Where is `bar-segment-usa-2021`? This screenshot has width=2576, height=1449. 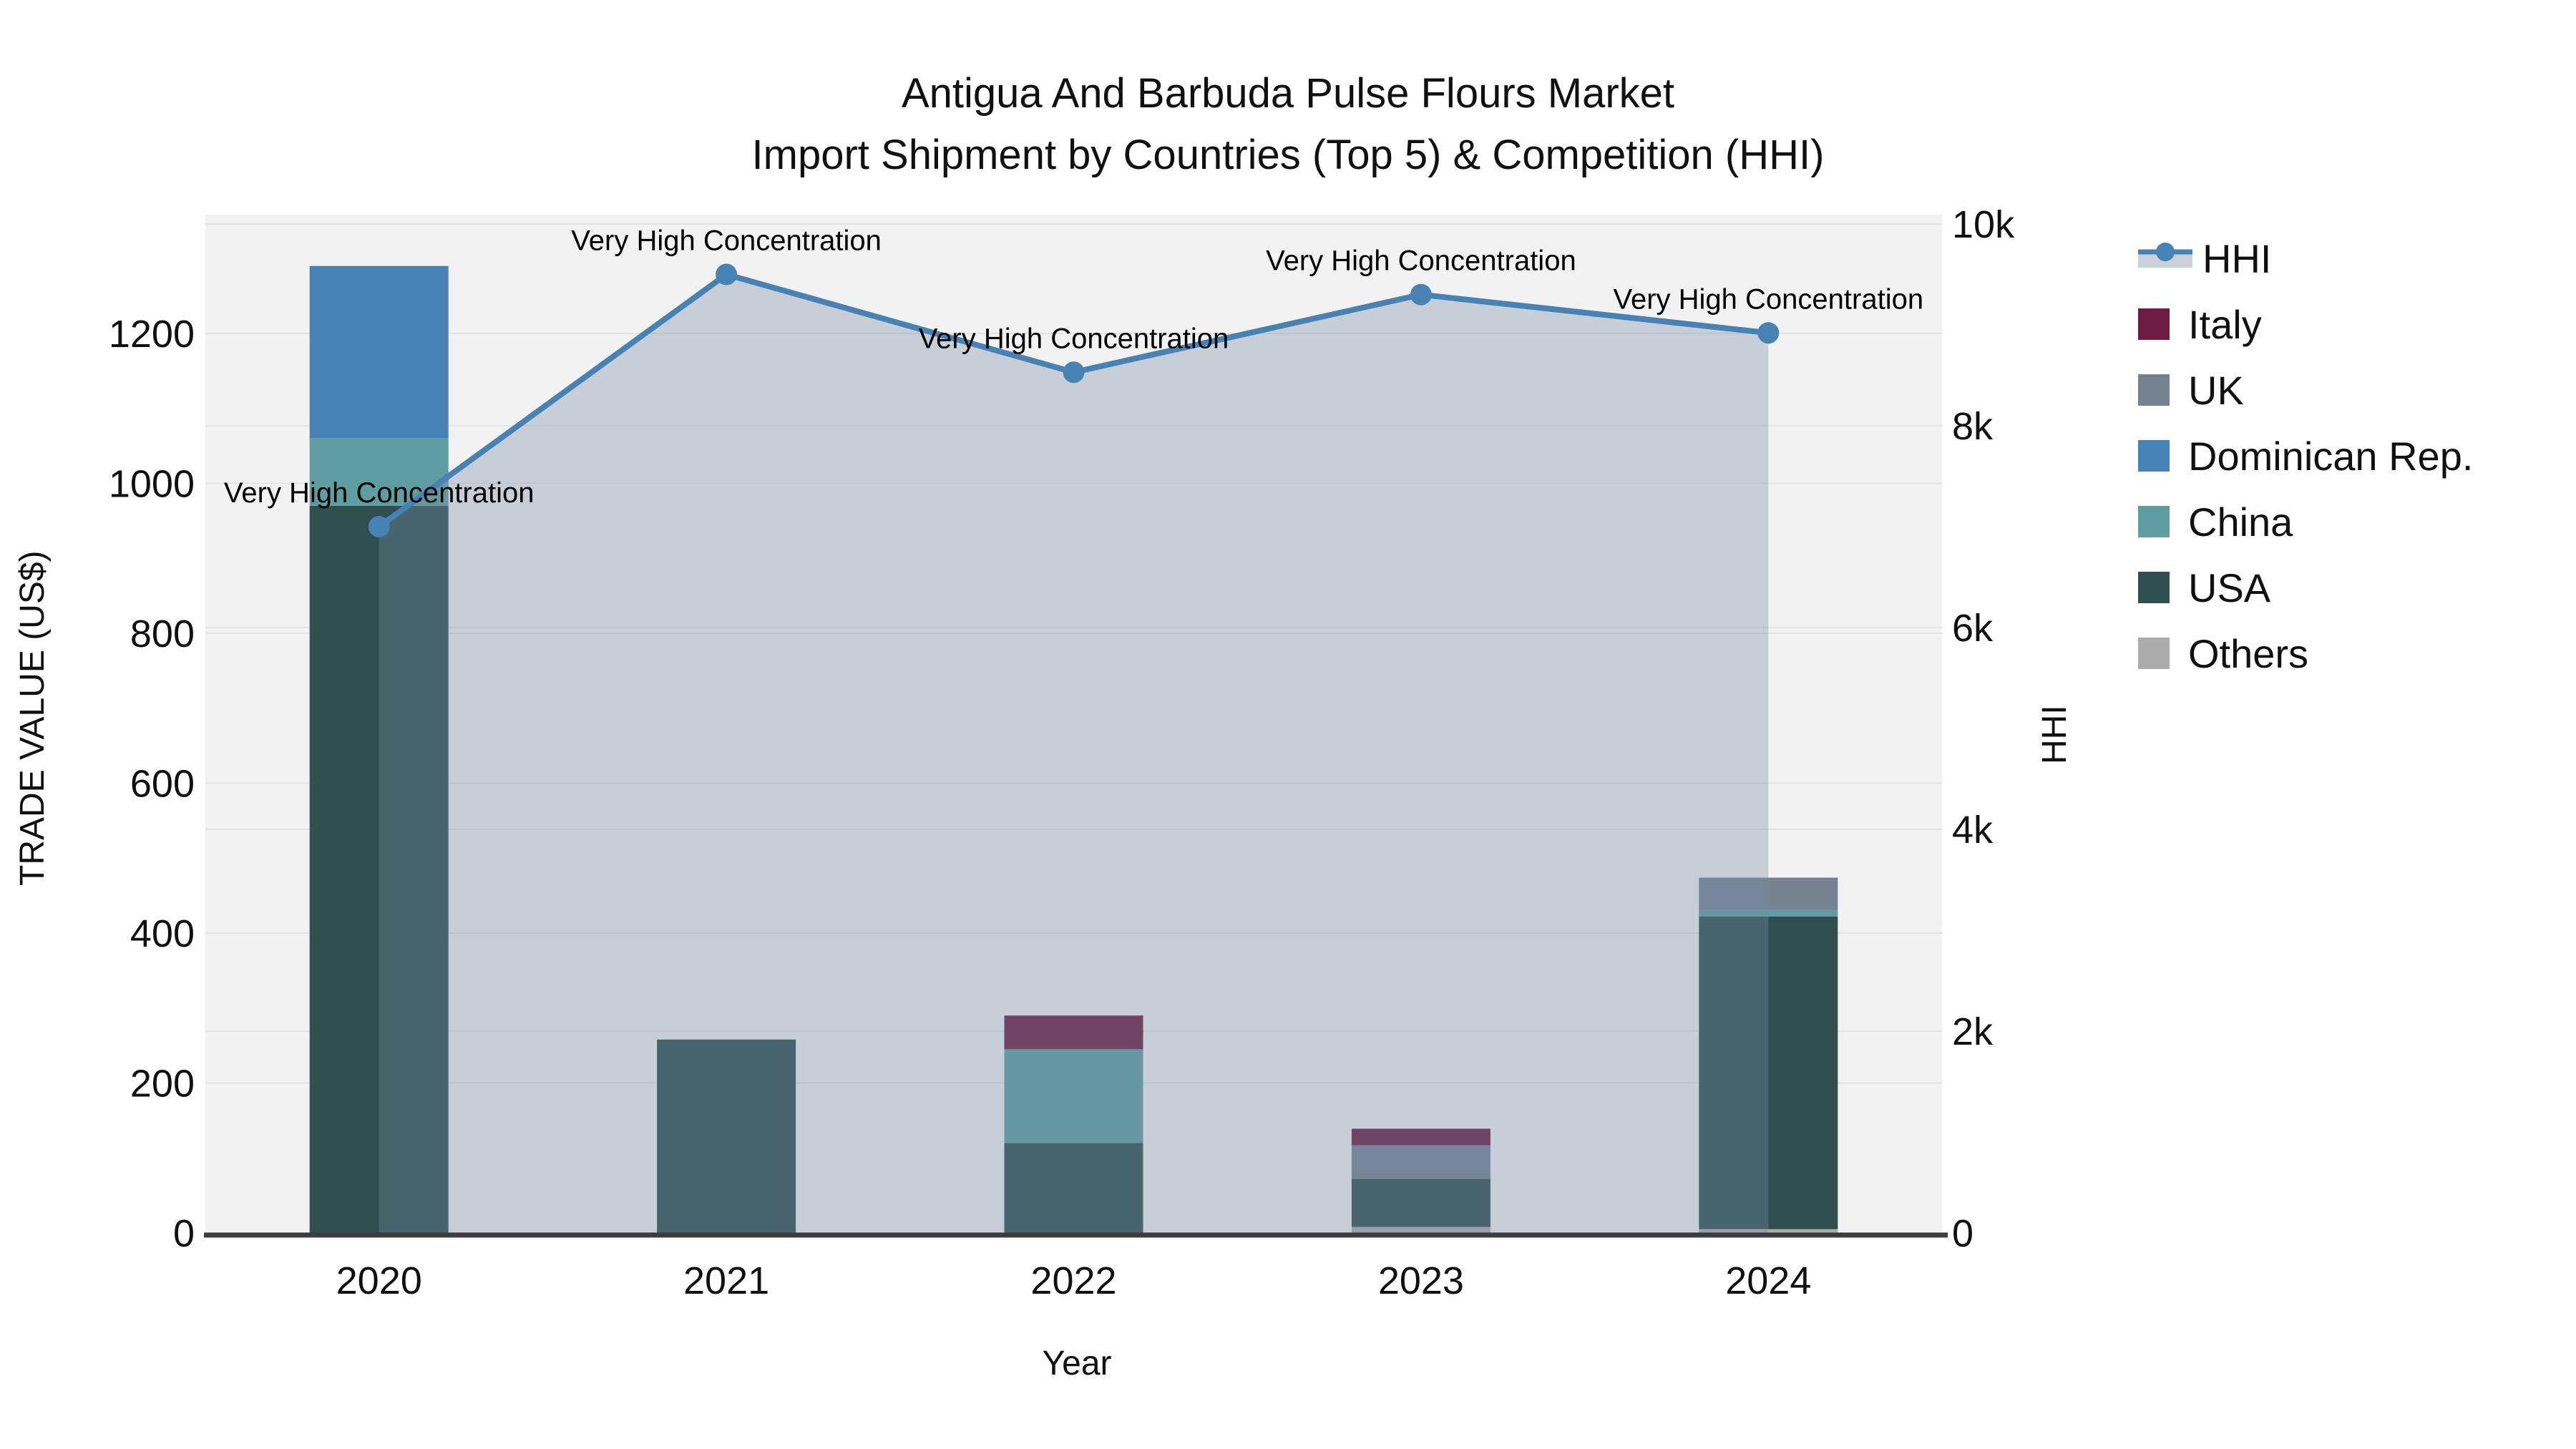
bar-segment-usa-2021 is located at coordinates (726, 1136).